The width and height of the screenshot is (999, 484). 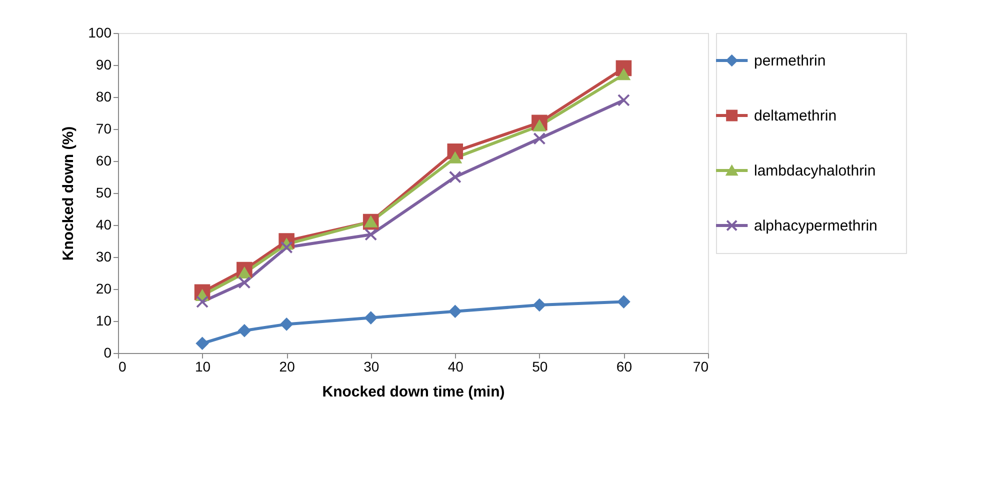 What do you see at coordinates (104, 192) in the screenshot?
I see `y-tick-label: 50` at bounding box center [104, 192].